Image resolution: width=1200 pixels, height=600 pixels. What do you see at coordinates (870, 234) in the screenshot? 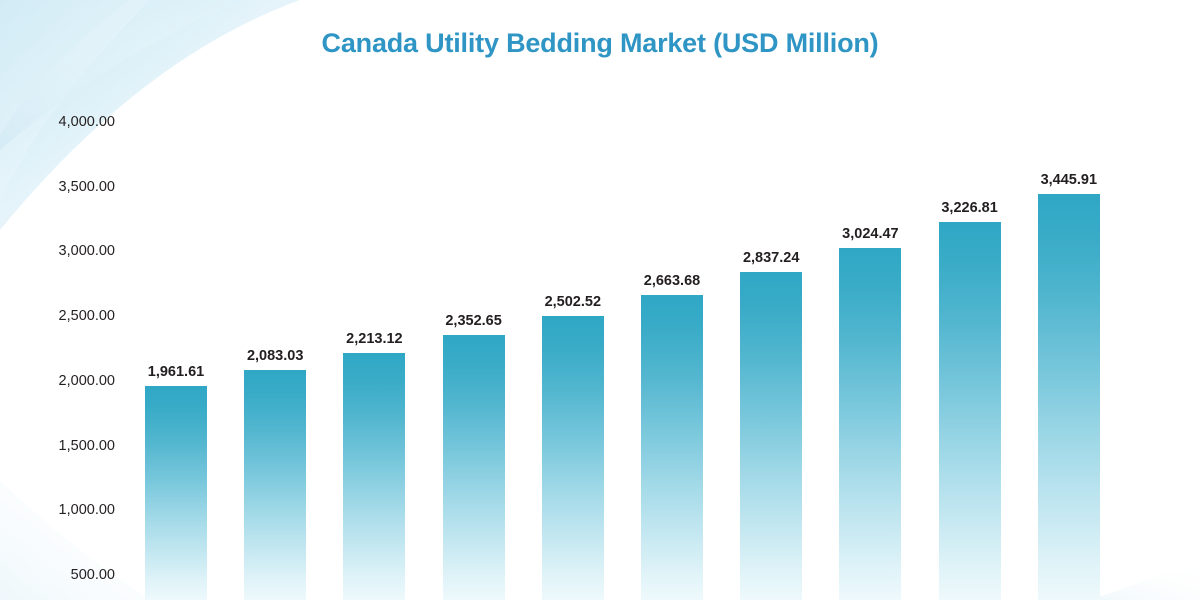
I see `bar-value-label: 3,024.47` at bounding box center [870, 234].